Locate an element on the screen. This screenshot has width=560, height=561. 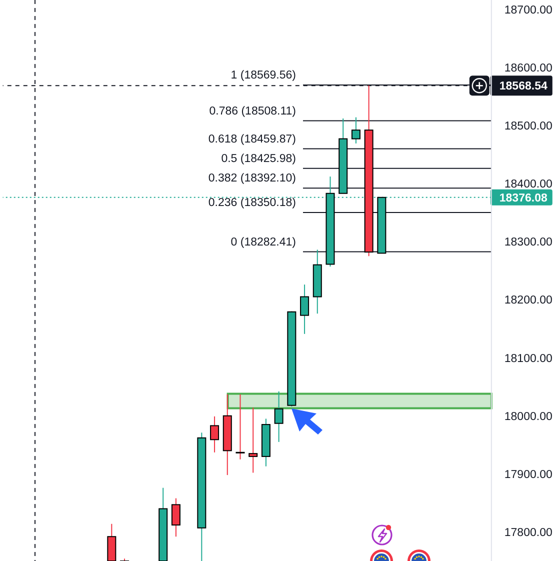
ref-line-label: 0.5 (18425.98) is located at coordinates (258, 158).